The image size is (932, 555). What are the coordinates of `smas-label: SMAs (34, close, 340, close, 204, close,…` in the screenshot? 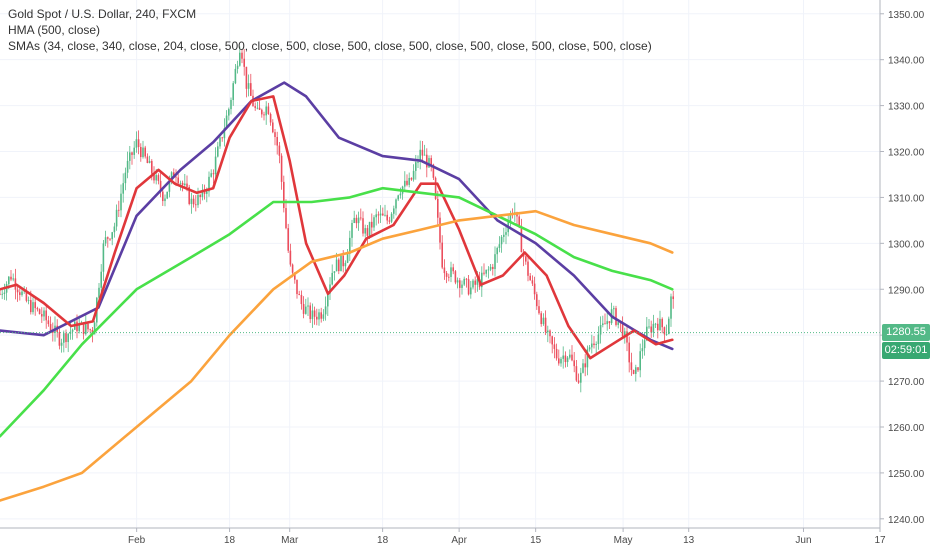 It's located at (330, 46).